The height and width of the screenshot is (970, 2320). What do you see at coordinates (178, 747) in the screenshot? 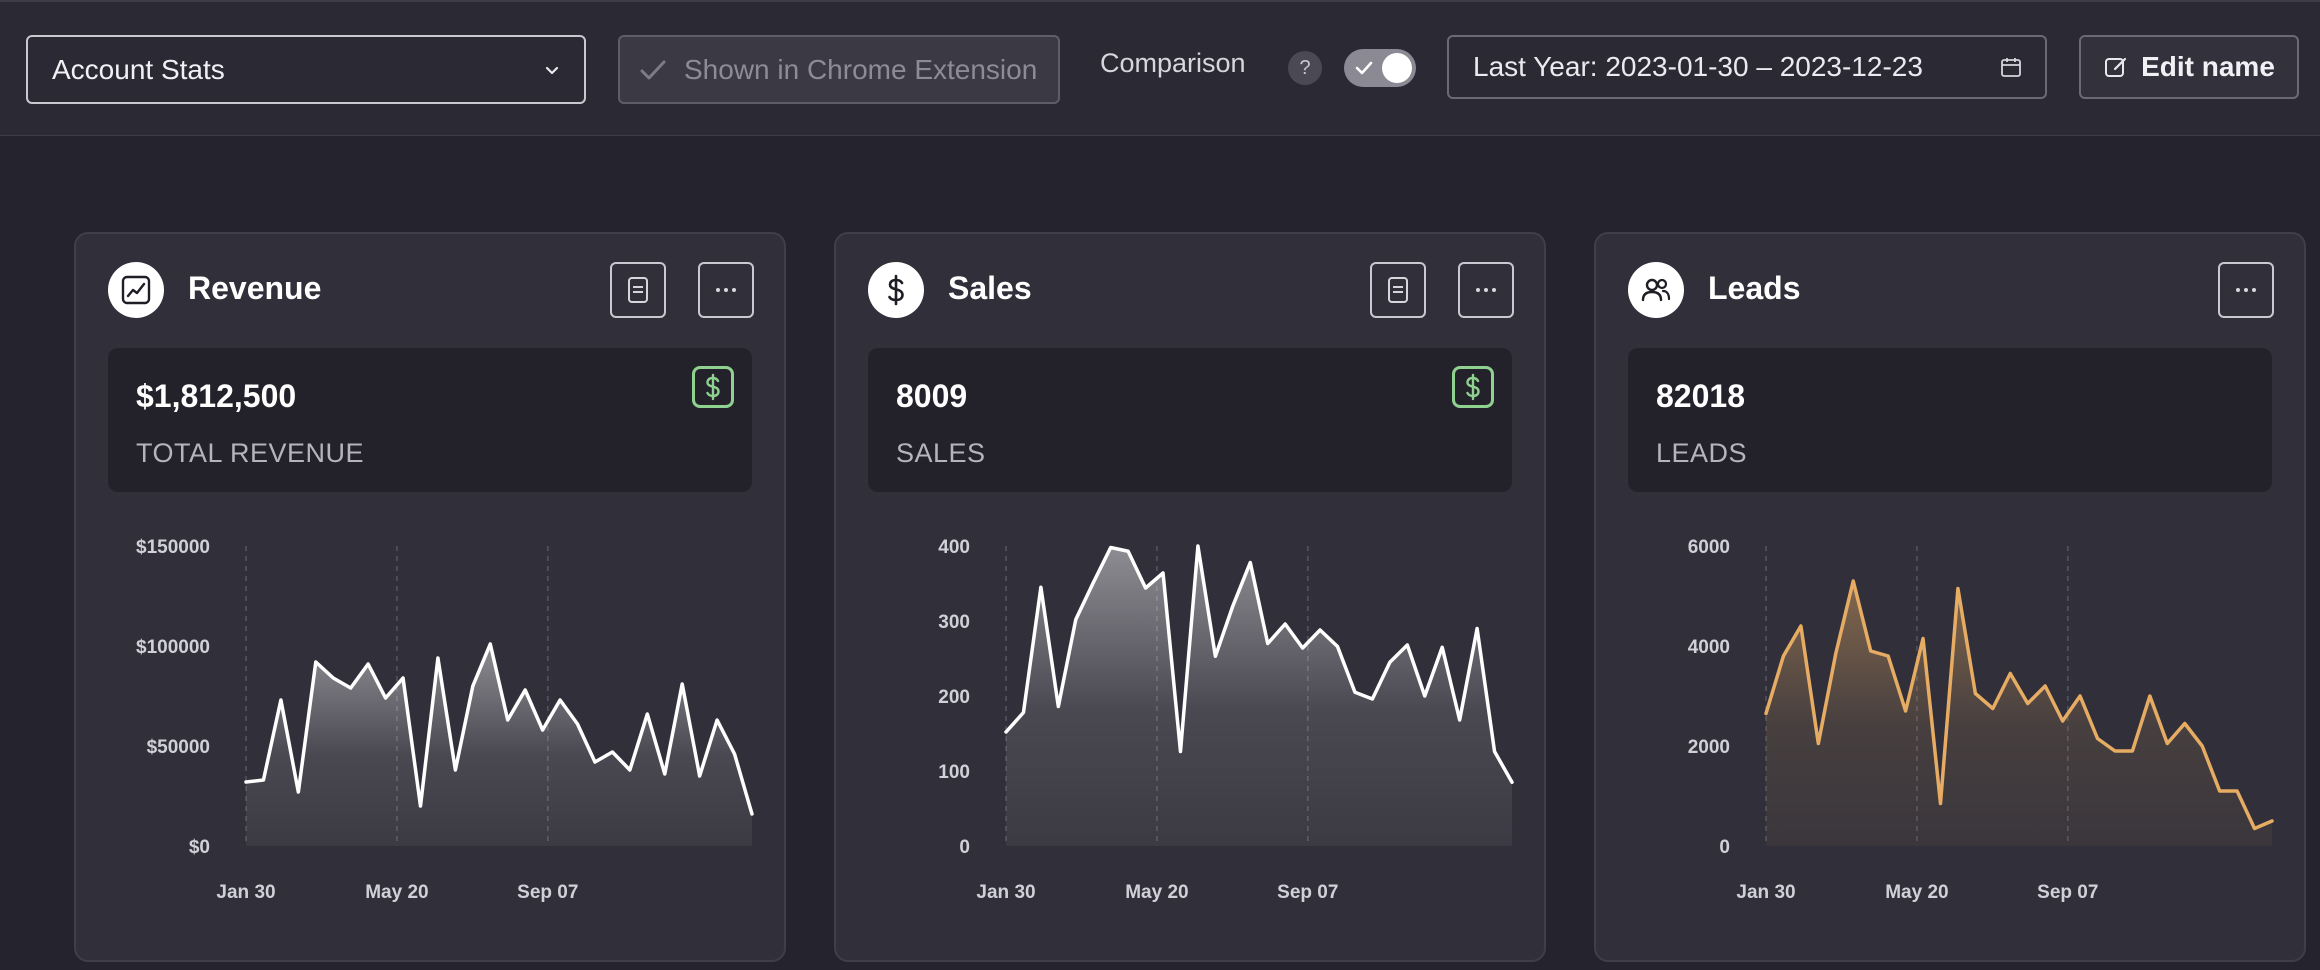
I see `y-tick-label: $50000` at bounding box center [178, 747].